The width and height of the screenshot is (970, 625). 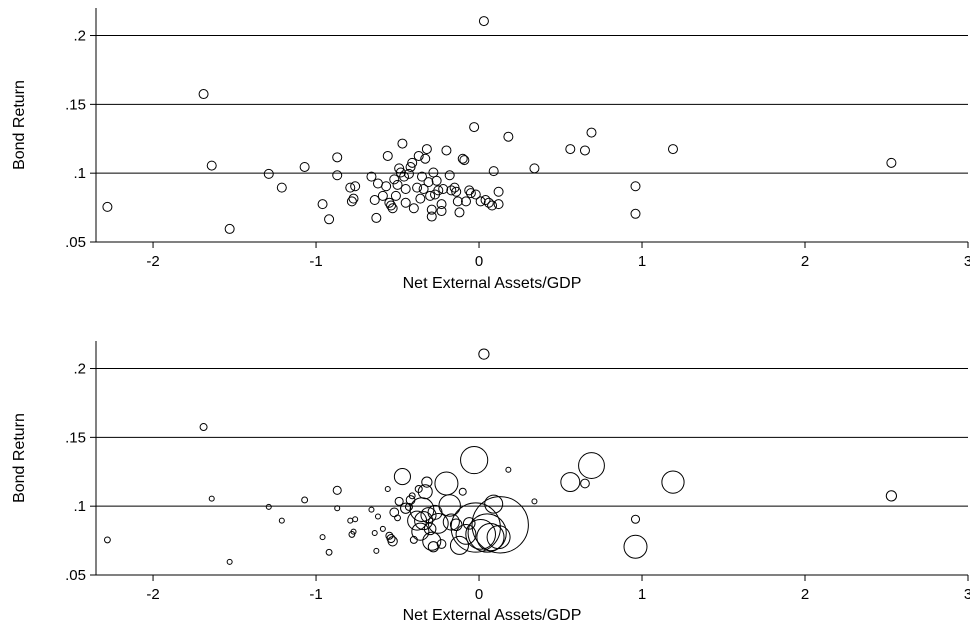 I want to click on x-tick-label: -2, so click(x=152, y=594).